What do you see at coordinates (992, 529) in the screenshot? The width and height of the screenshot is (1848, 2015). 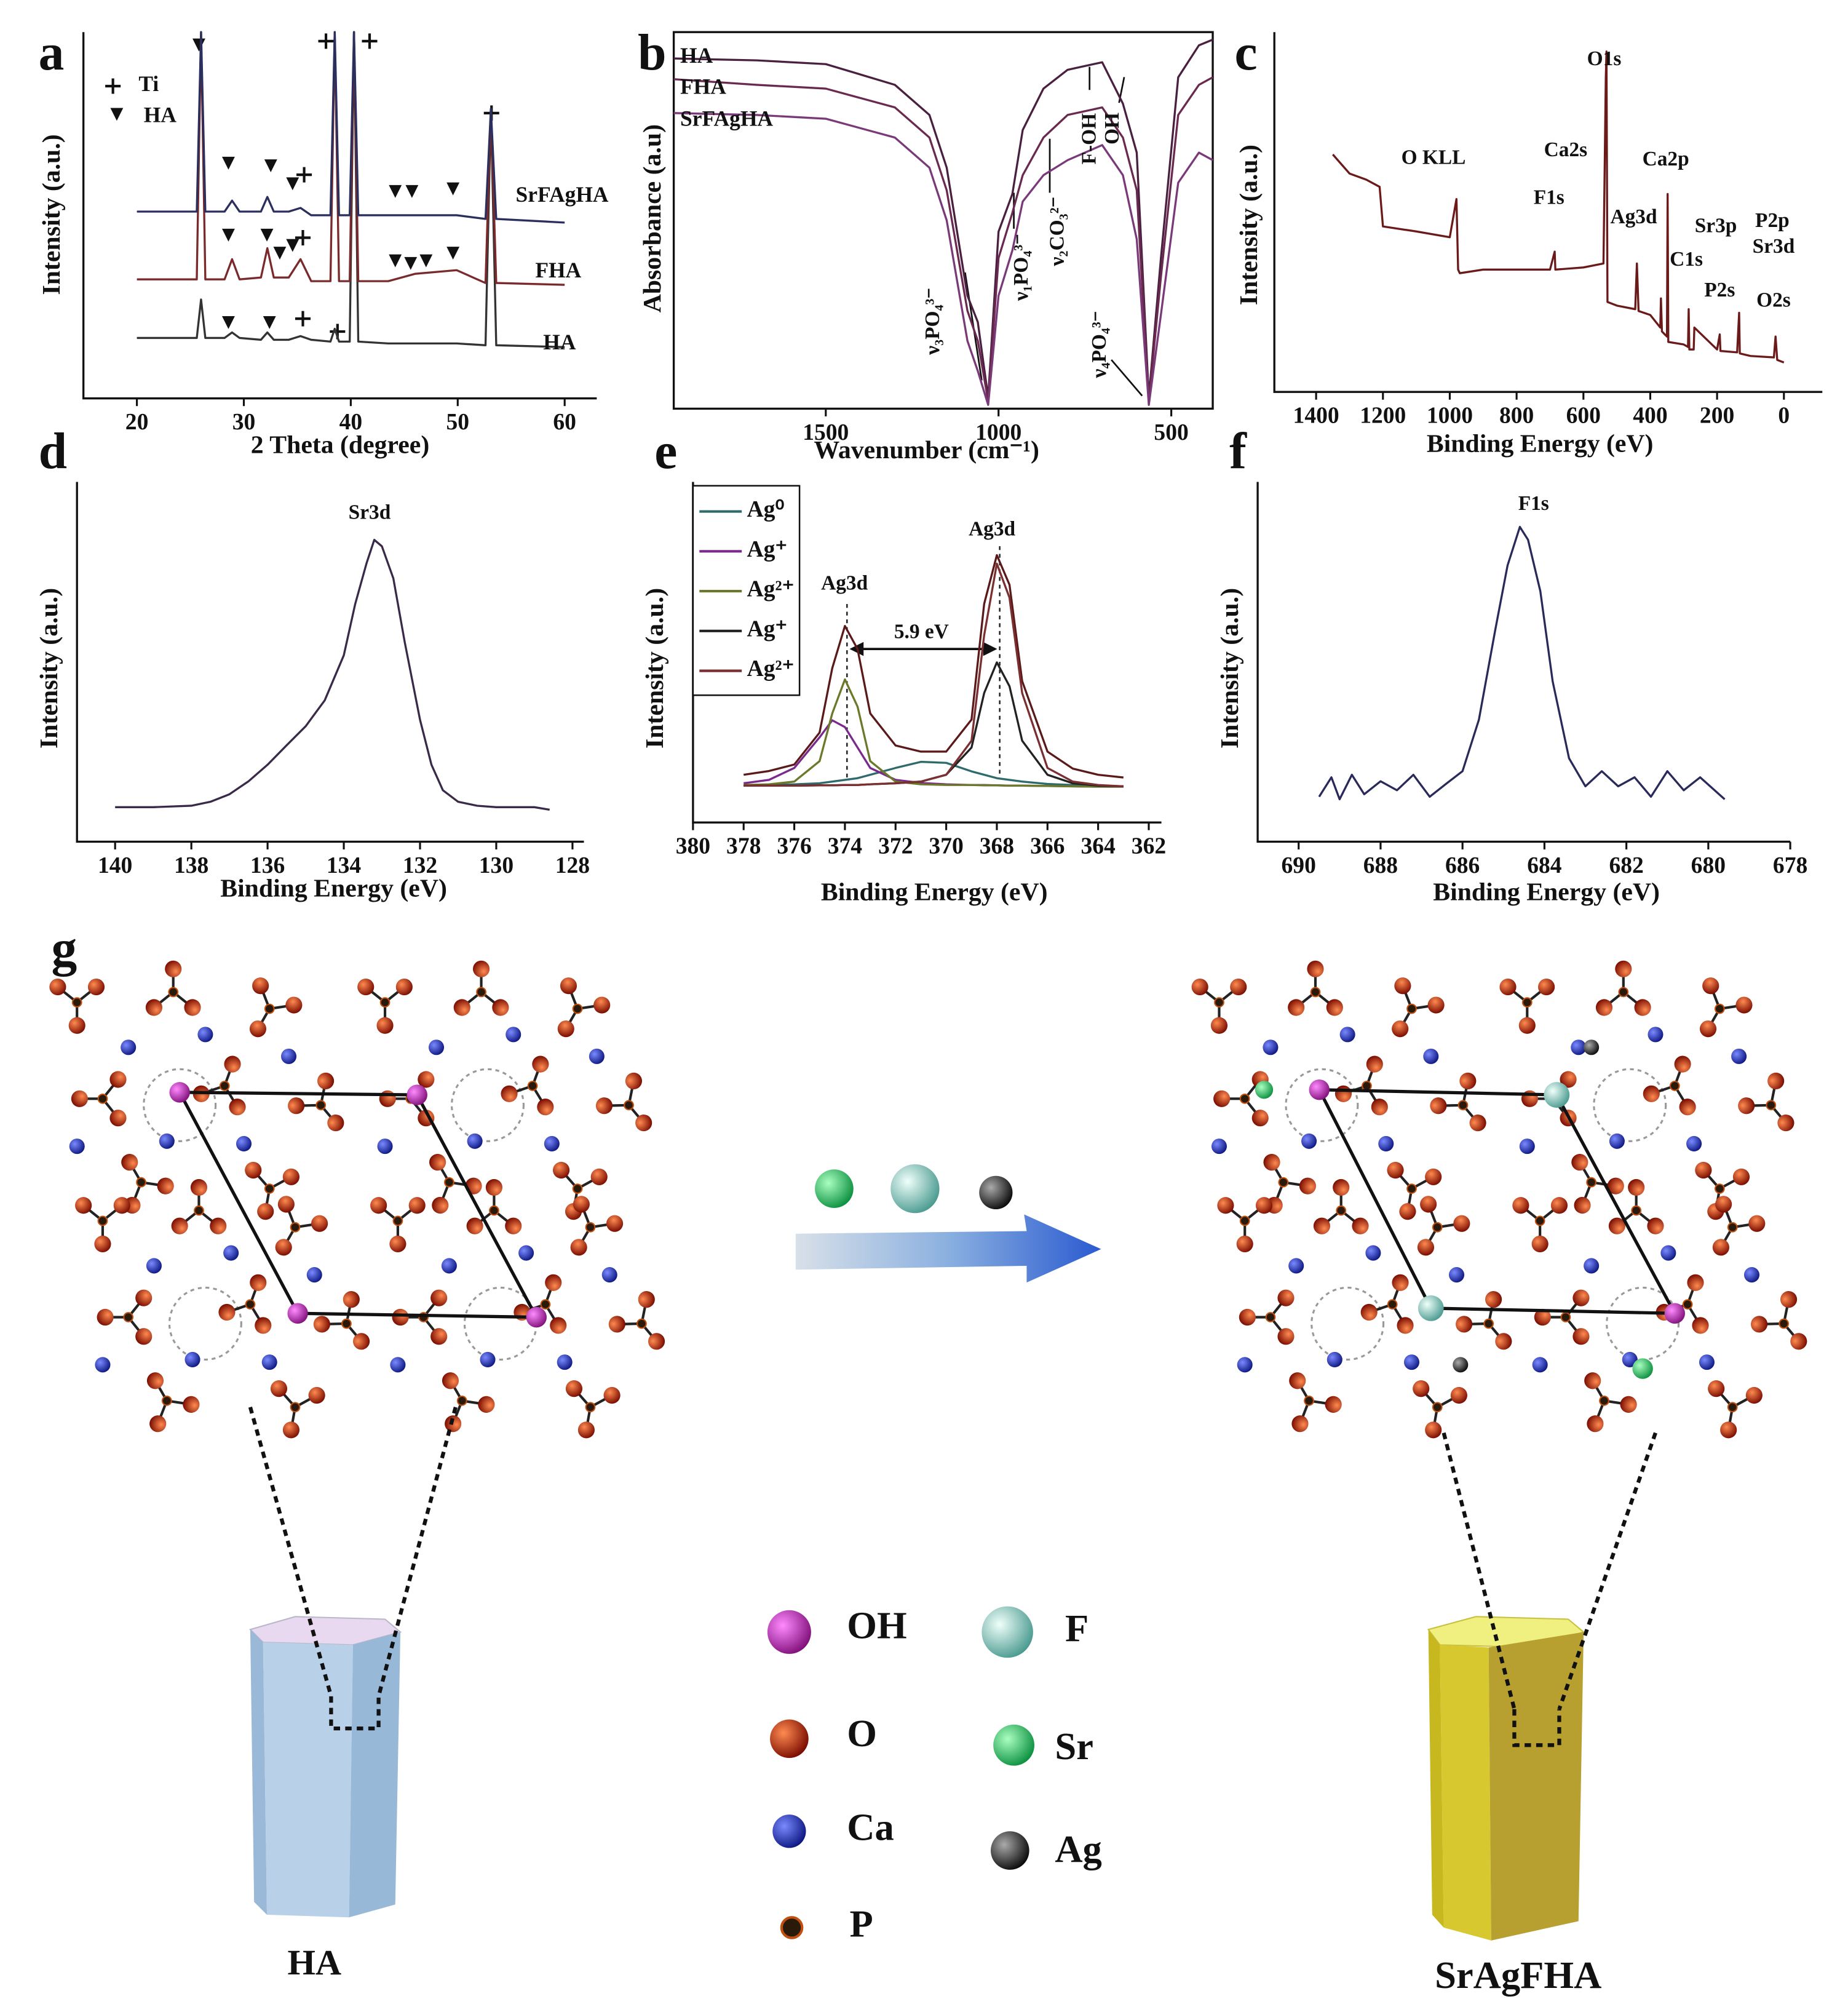 I see `annotation: Ag3d` at bounding box center [992, 529].